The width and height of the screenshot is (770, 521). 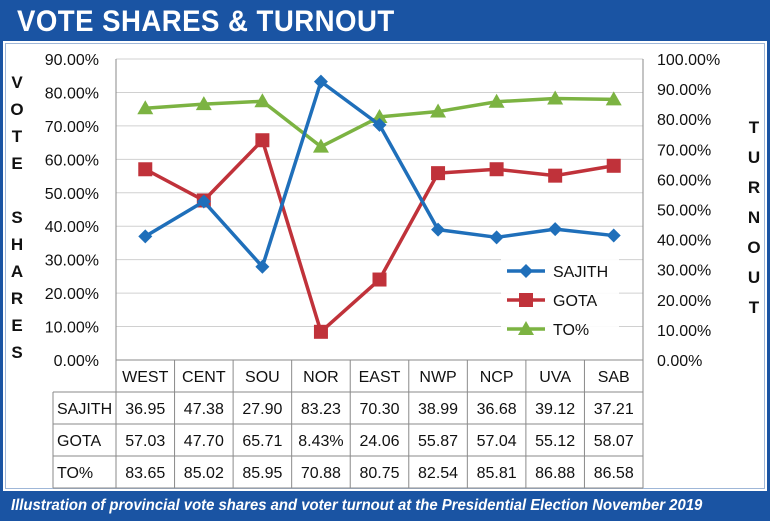 What do you see at coordinates (555, 377) in the screenshot?
I see `x-tick-label: UVA` at bounding box center [555, 377].